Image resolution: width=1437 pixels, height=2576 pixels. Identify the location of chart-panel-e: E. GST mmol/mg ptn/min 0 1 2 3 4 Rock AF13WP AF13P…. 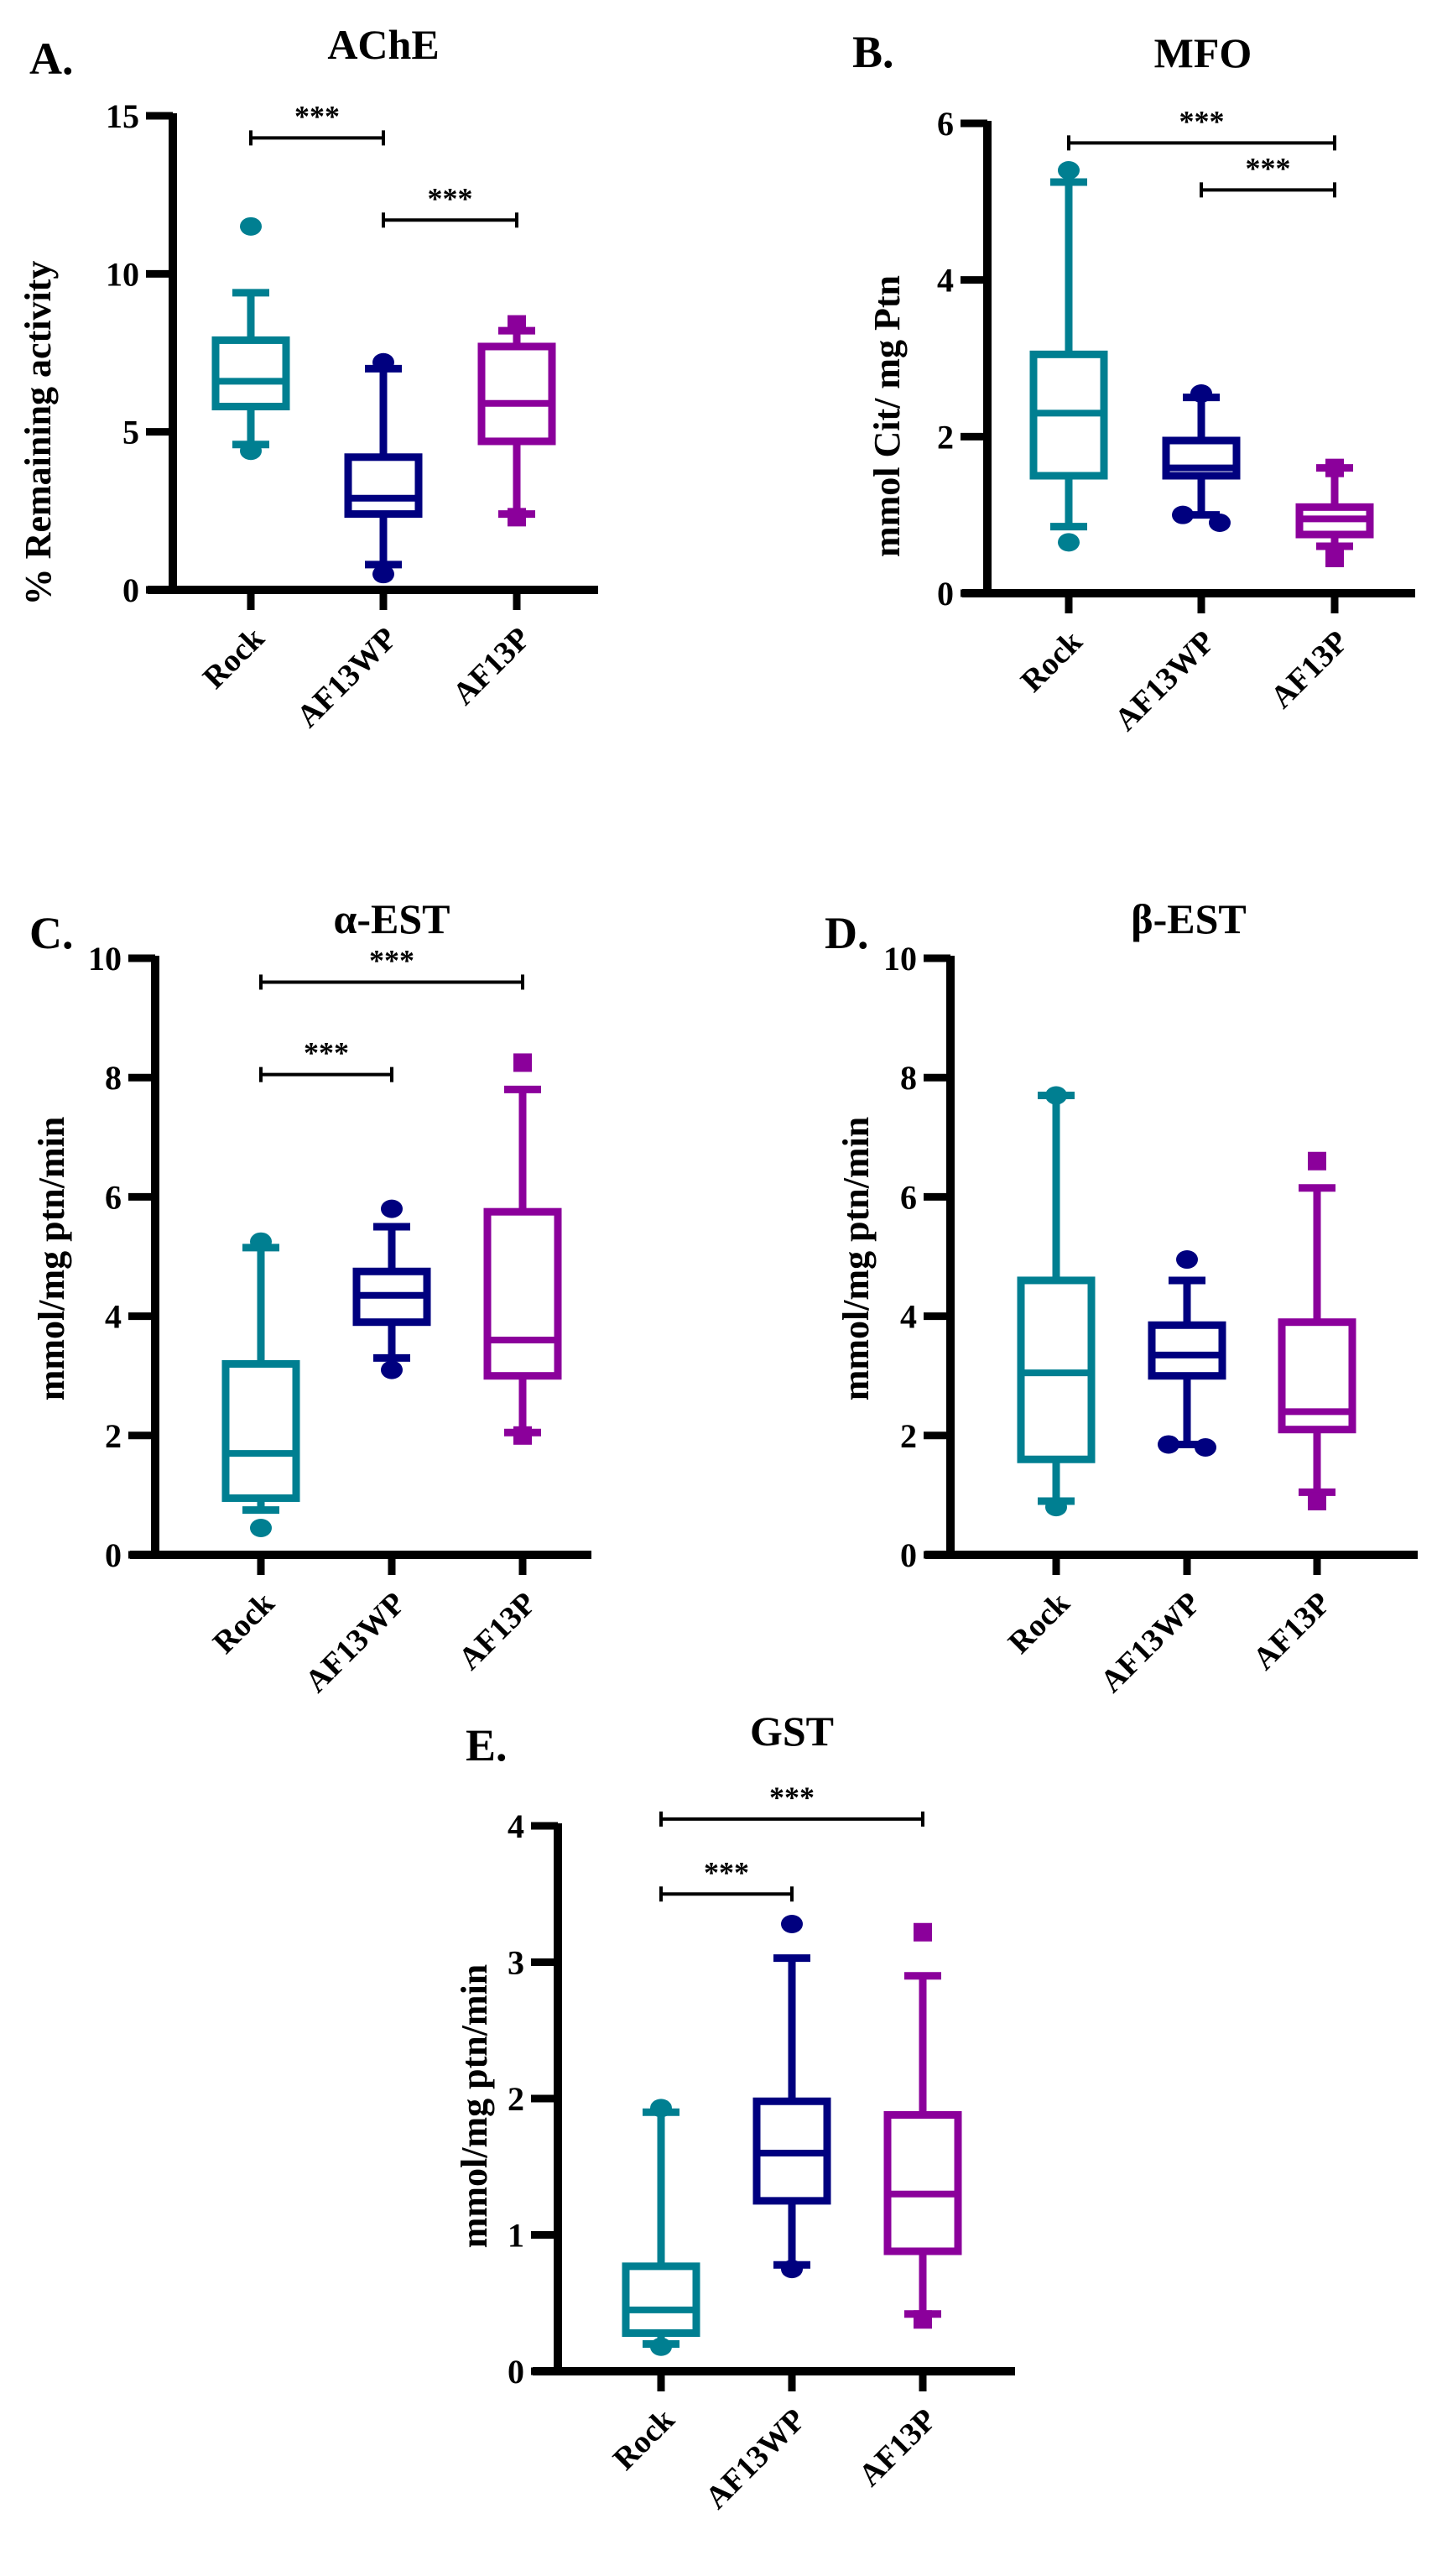
(734, 2112).